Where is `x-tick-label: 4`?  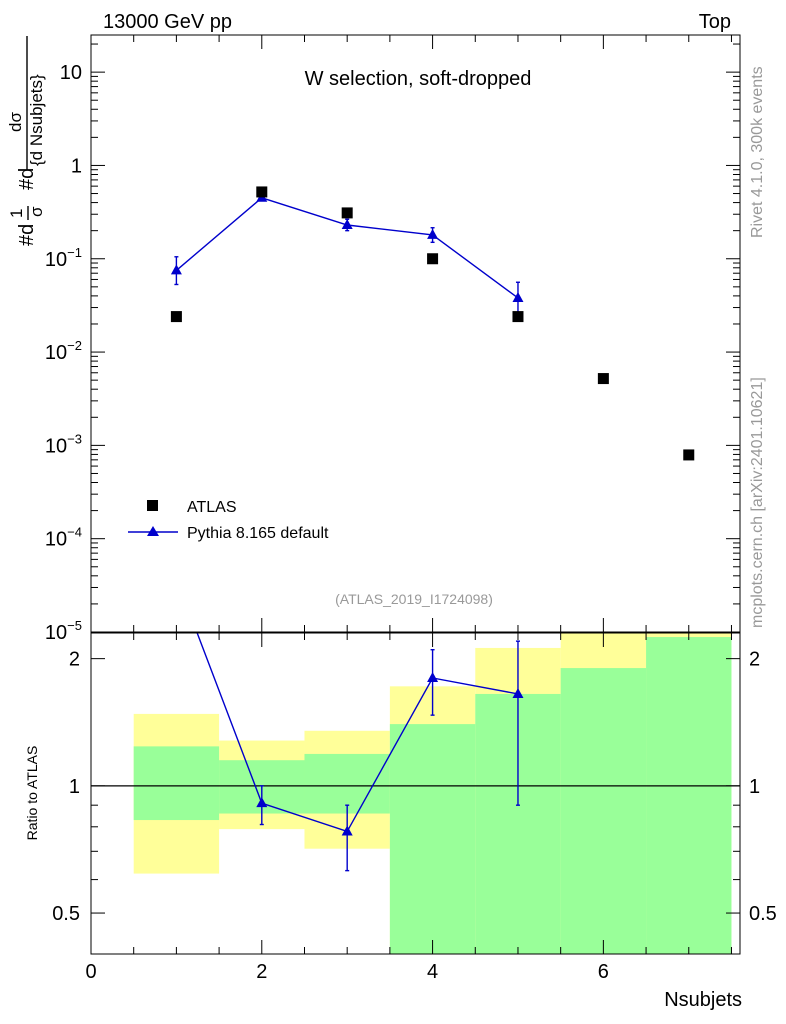
x-tick-label: 4 is located at coordinates (432, 972).